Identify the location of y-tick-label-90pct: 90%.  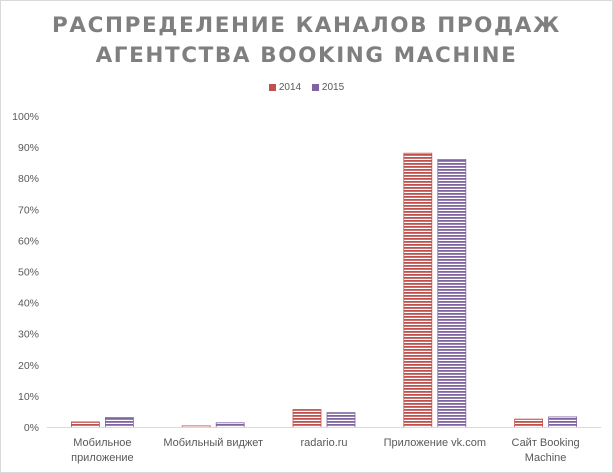
(28, 148).